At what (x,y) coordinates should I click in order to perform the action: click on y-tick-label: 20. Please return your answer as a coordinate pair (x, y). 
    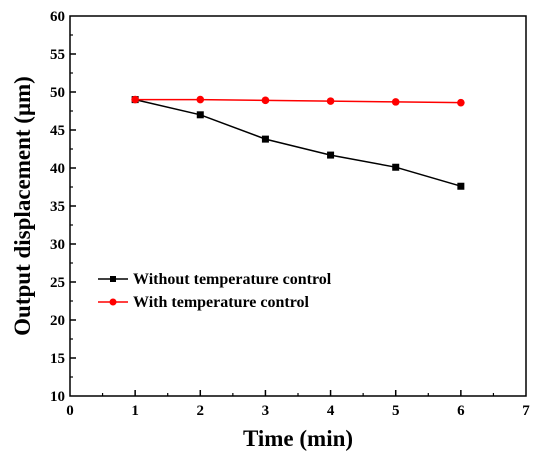
    Looking at the image, I should click on (57, 321).